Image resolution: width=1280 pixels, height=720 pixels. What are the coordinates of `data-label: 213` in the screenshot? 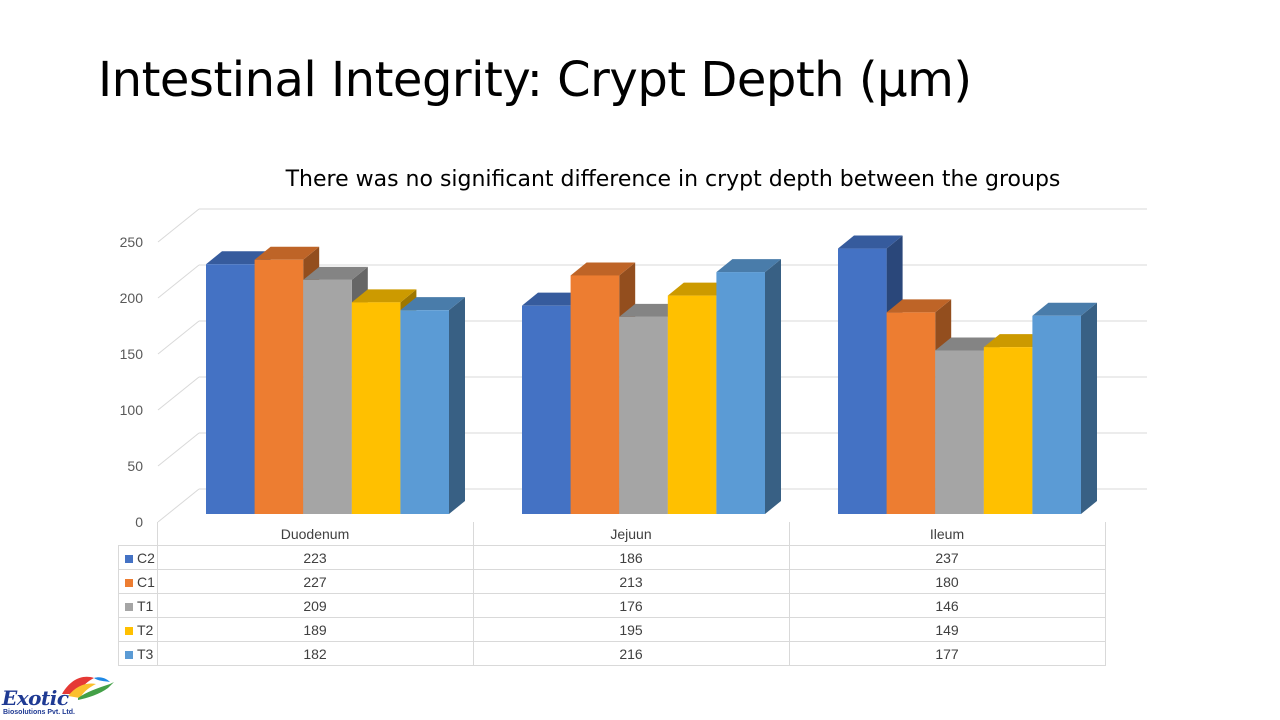 It's located at (631, 581).